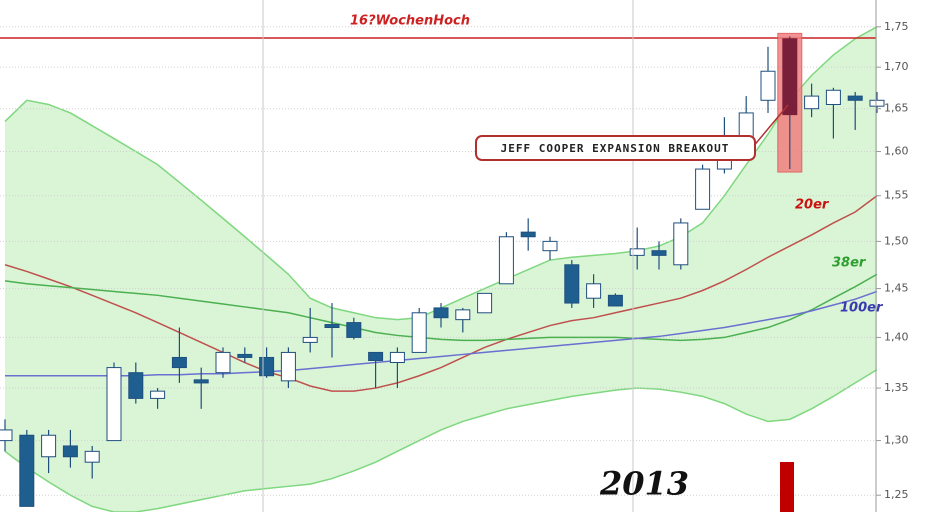  What do you see at coordinates (644, 484) in the screenshot?
I see `year-label: 2013` at bounding box center [644, 484].